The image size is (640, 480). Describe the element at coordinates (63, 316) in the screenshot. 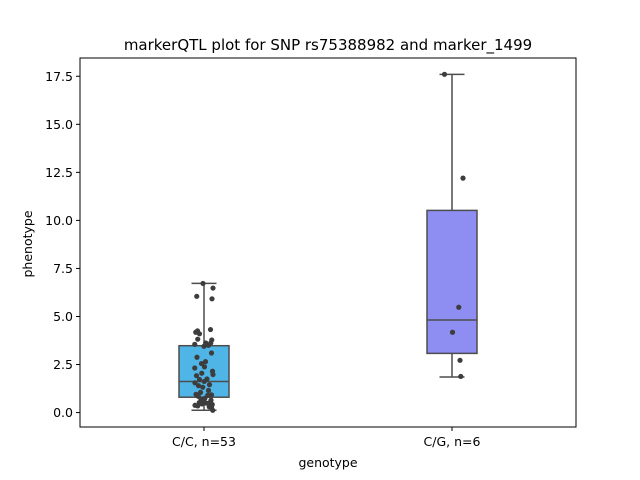

I see `y-tick-label: 5.0` at that location.